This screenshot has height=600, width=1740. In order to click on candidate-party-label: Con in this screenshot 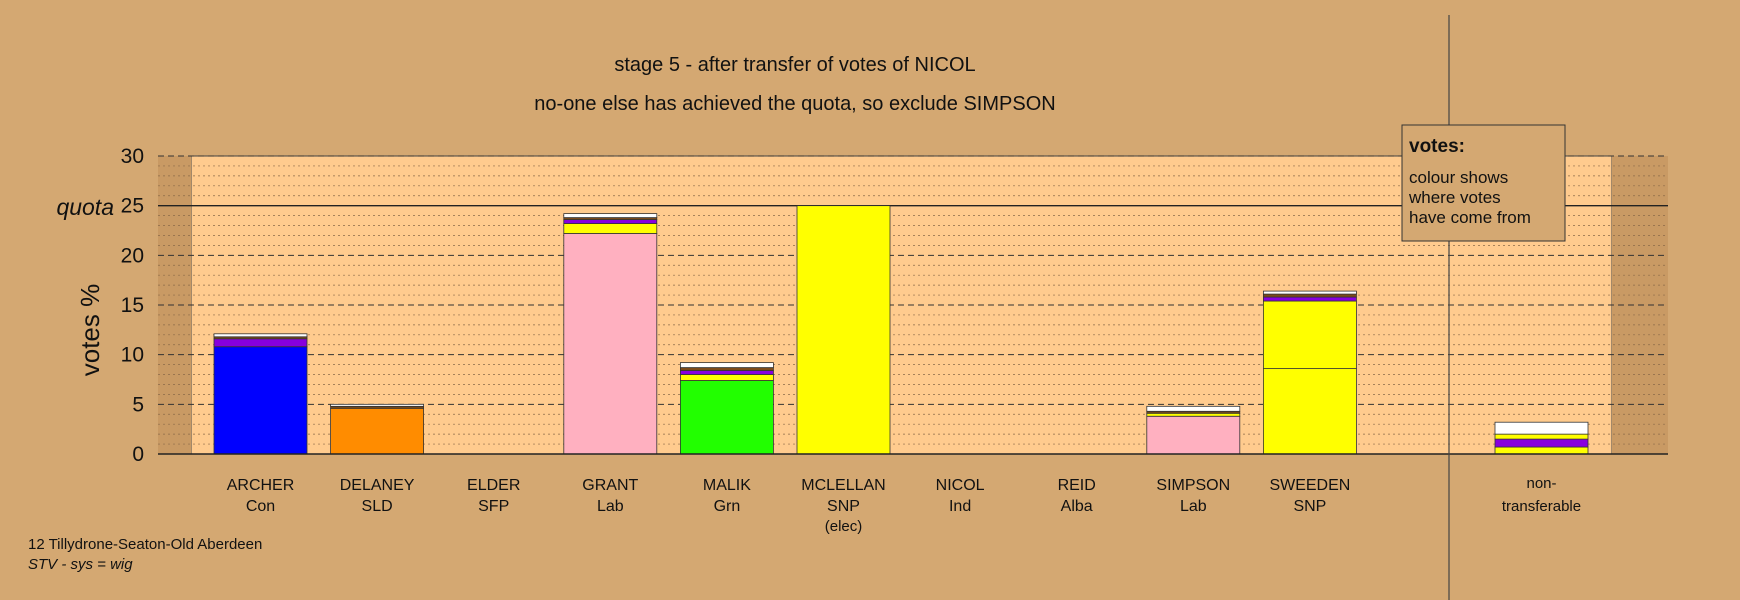, I will do `click(260, 506)`.